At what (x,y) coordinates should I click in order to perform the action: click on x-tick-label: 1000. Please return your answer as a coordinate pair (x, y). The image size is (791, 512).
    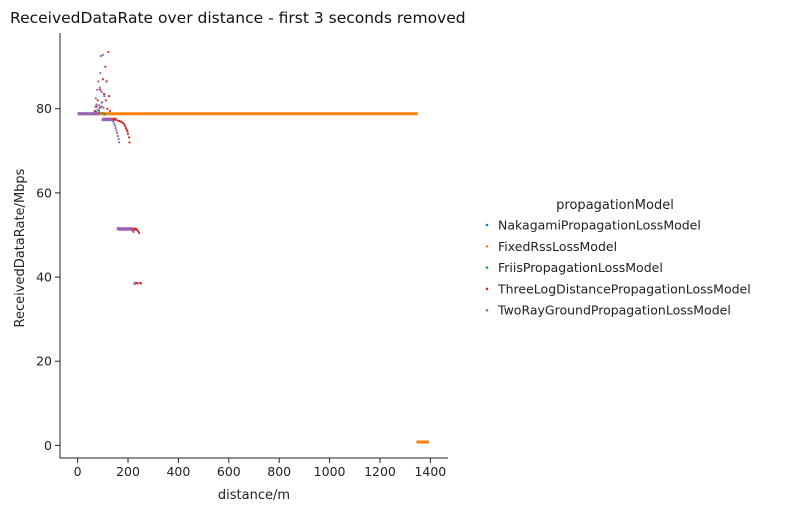
    Looking at the image, I should click on (330, 471).